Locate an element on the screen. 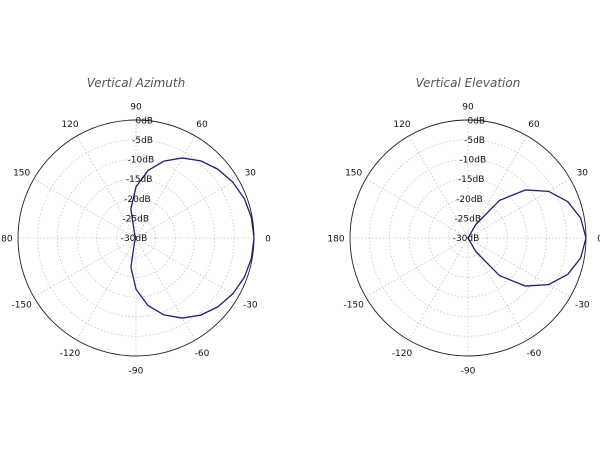 The image size is (600, 450). chart-title: Vertical Azimuth is located at coordinates (136, 83).